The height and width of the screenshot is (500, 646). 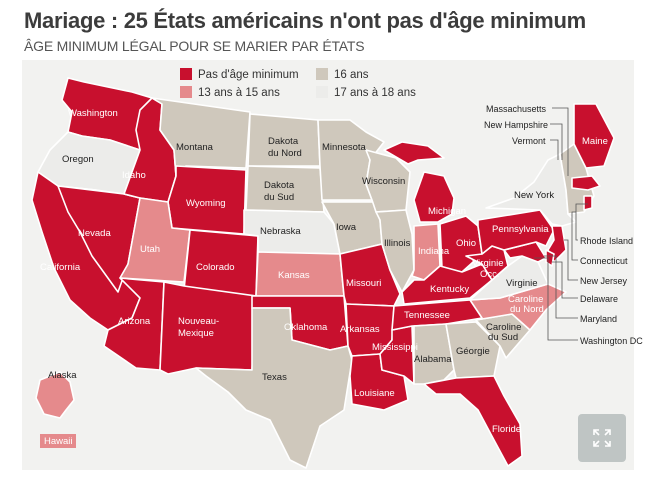 I want to click on state-mississippi, so click(x=397, y=355).